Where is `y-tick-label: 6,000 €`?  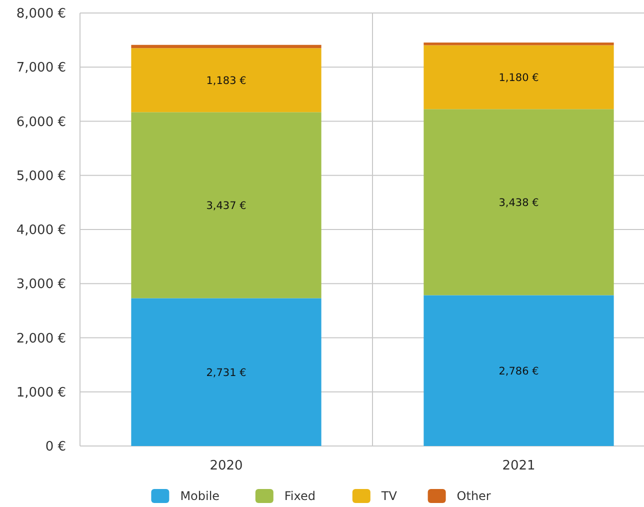 y-tick-label: 6,000 € is located at coordinates (41, 122).